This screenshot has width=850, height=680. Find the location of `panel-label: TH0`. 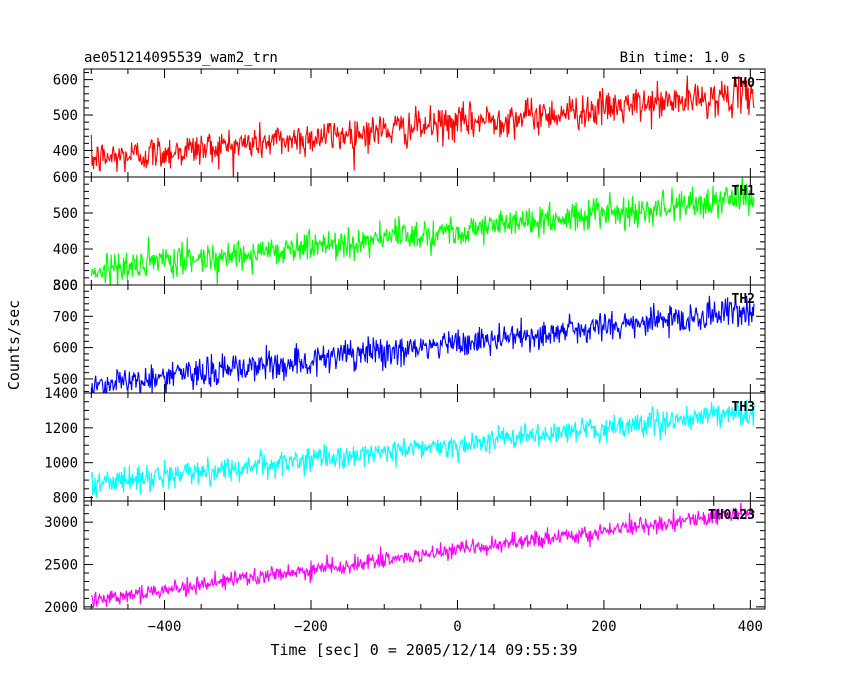

panel-label: TH0 is located at coordinates (744, 83).